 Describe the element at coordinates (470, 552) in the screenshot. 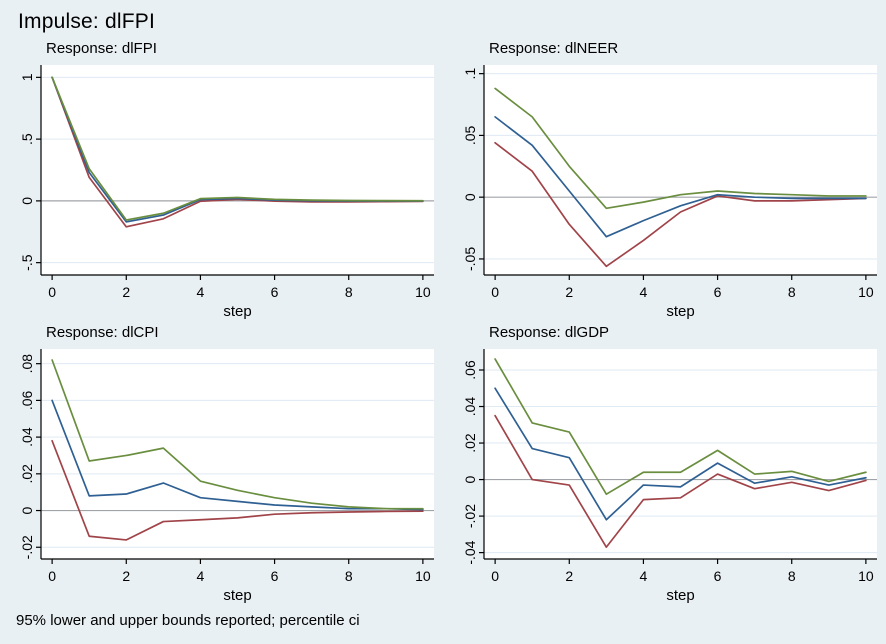

I see `y-tick-label: -.04` at that location.